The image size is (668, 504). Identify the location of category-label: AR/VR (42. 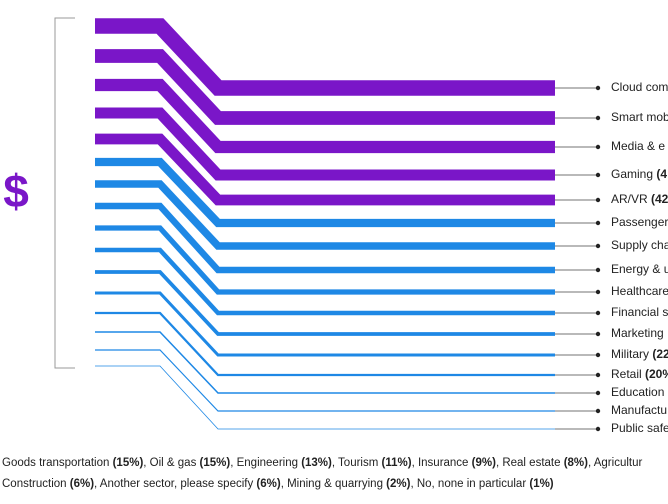
(639, 199).